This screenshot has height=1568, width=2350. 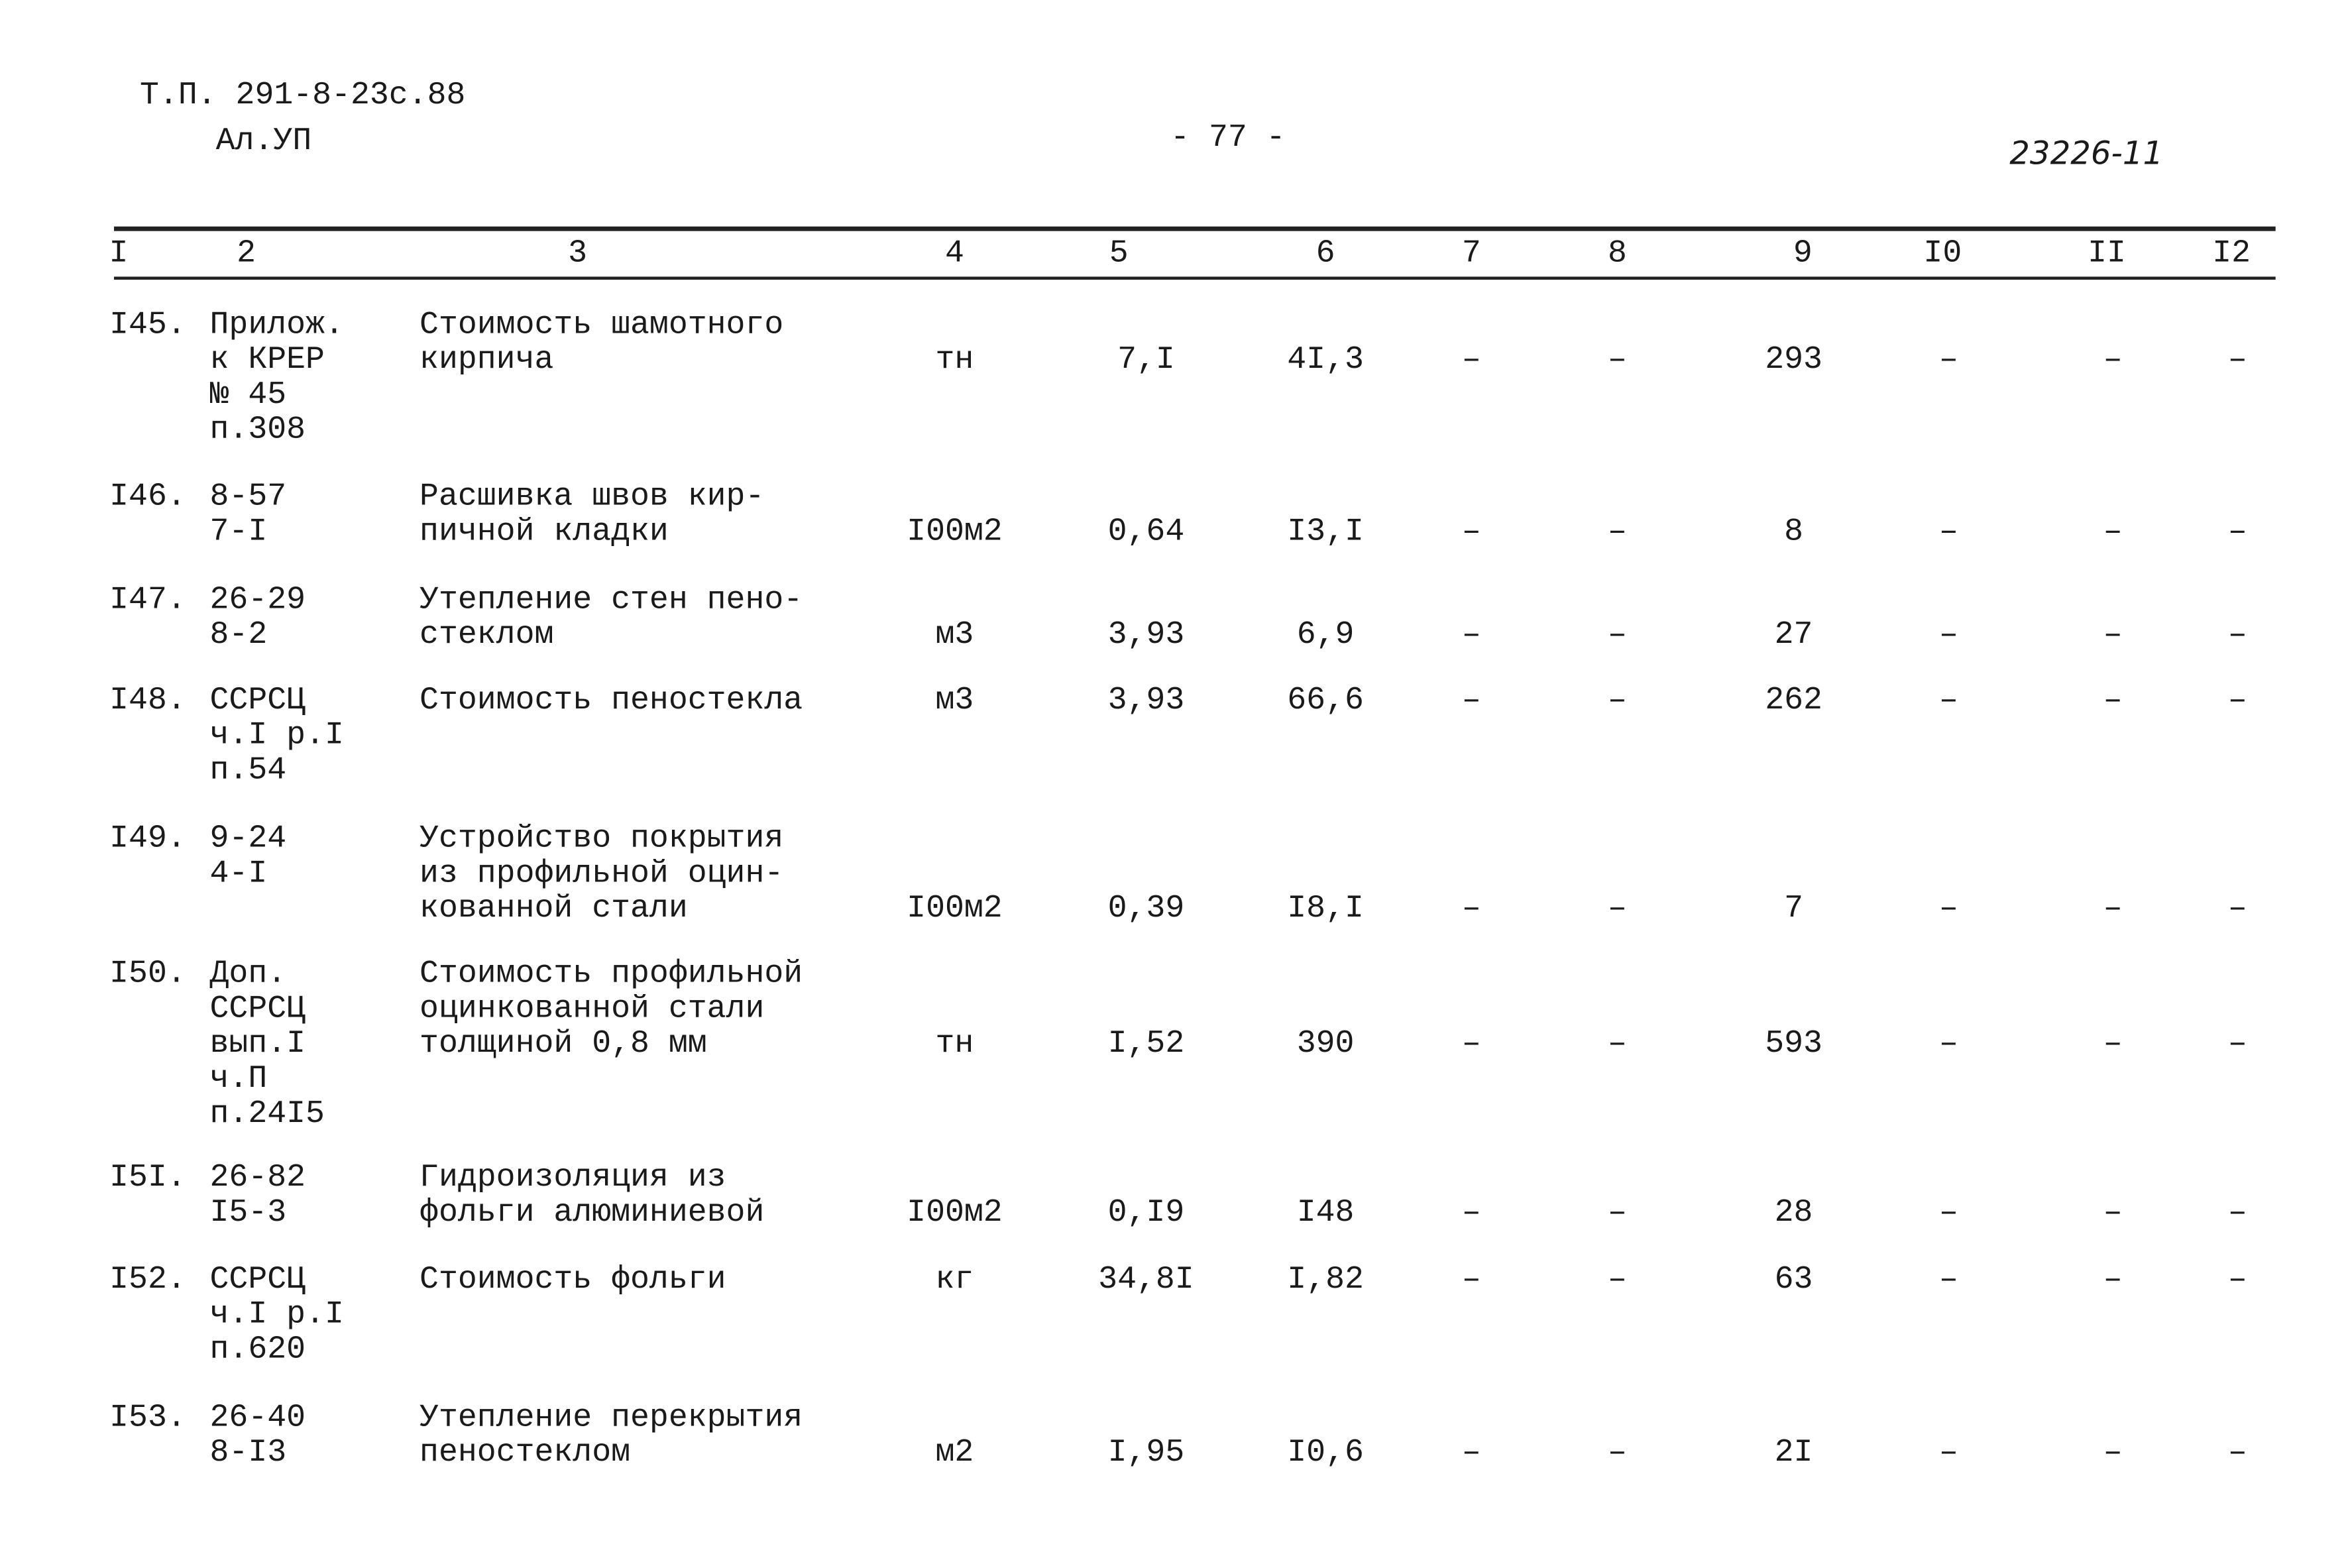 What do you see at coordinates (1325, 255) in the screenshot?
I see `column-header: 6` at bounding box center [1325, 255].